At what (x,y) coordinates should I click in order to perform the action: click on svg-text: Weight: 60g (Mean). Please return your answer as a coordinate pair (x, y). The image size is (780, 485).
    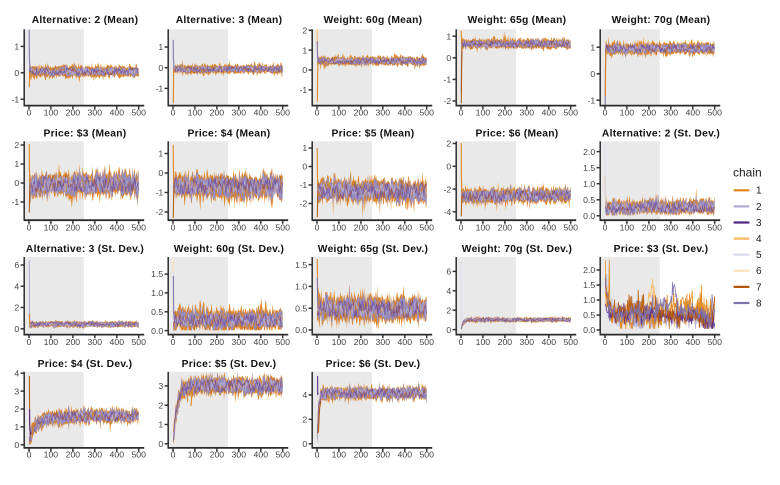
    Looking at the image, I should click on (373, 20).